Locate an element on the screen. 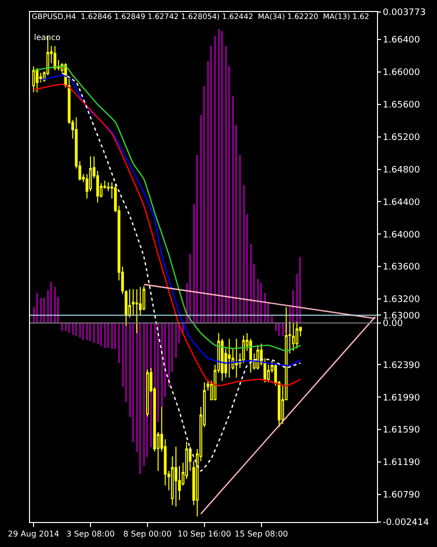 This screenshot has height=547, width=437. y-tick-label: 1.65600 is located at coordinates (401, 105).